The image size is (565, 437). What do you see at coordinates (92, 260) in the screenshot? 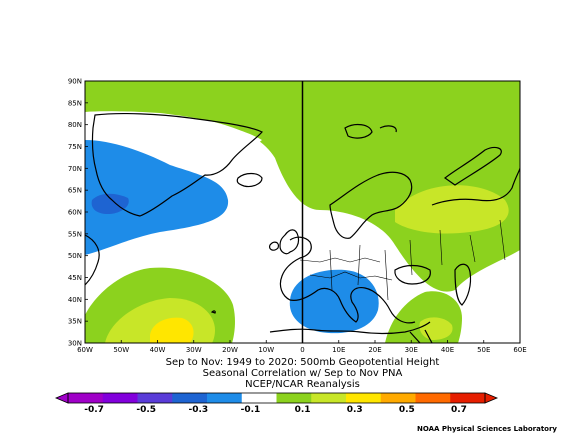
I see `canada-coast` at bounding box center [92, 260].